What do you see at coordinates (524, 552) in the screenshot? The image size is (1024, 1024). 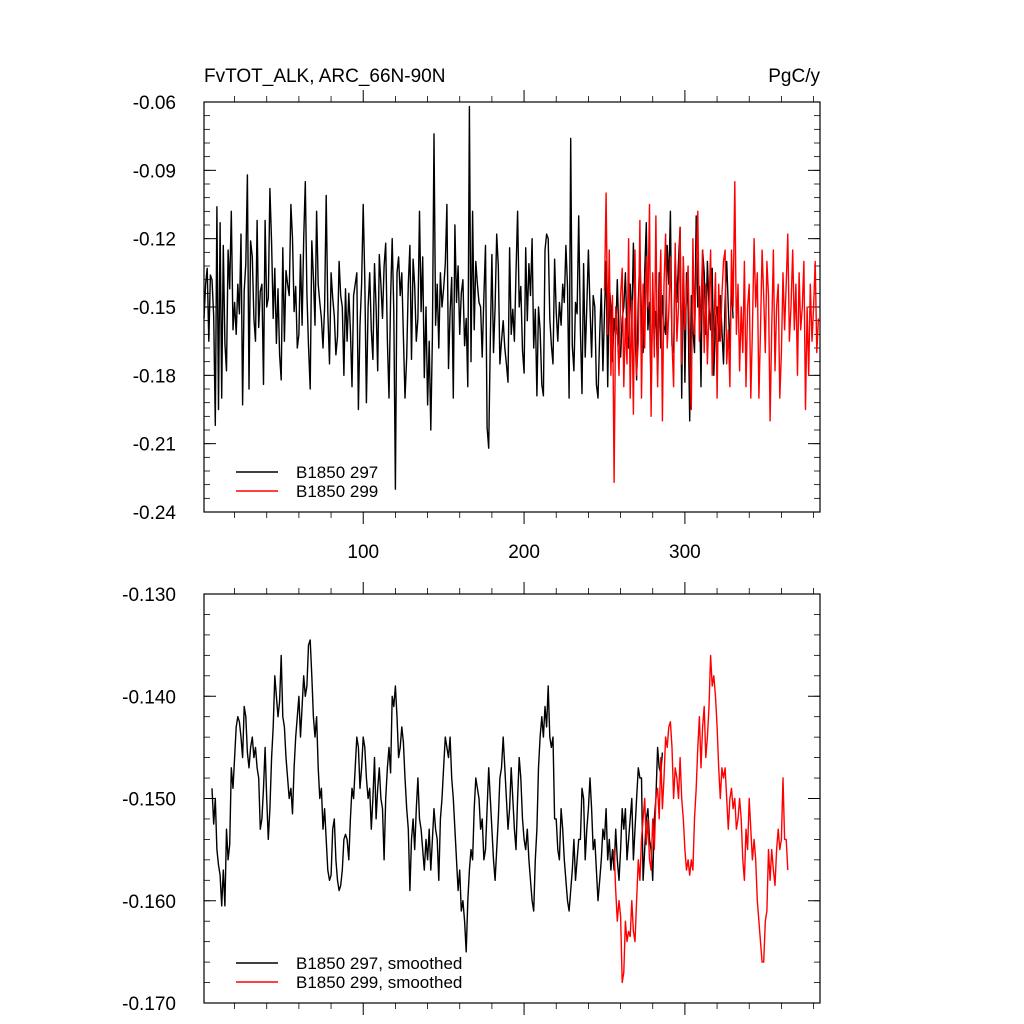 I see `top-x-tick-label: 200` at bounding box center [524, 552].